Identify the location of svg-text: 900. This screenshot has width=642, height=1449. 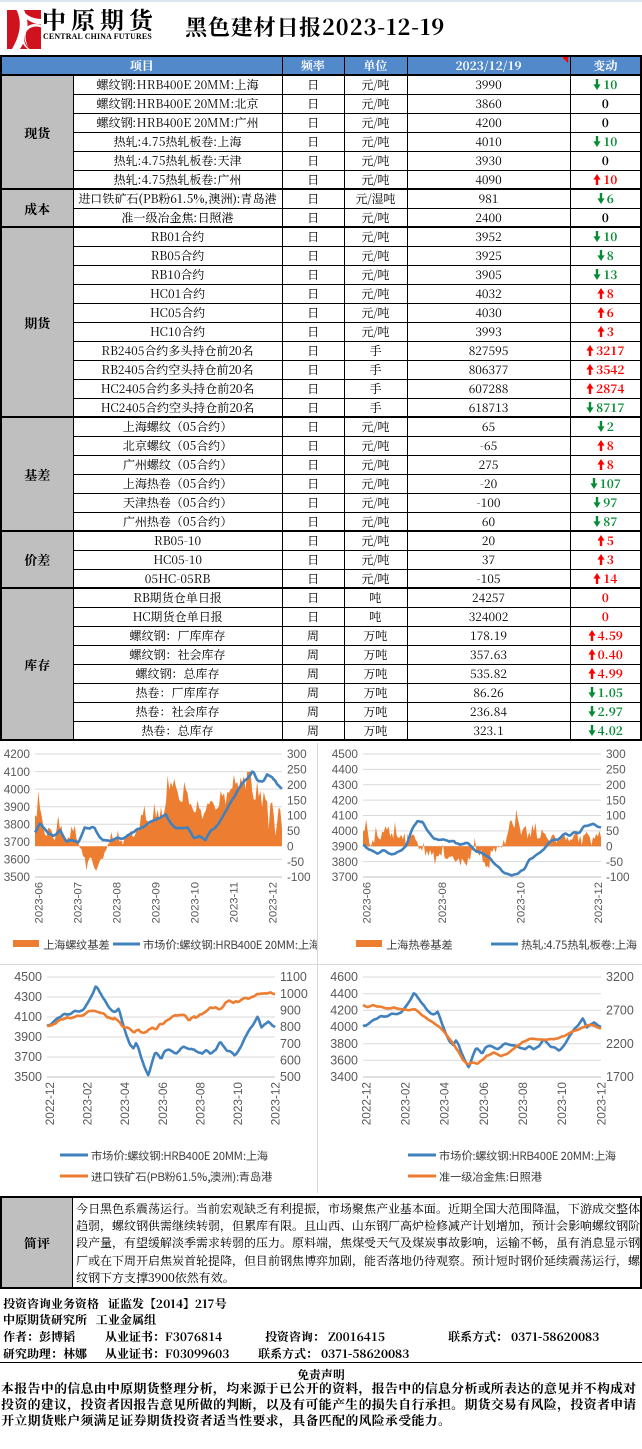
(290, 1011).